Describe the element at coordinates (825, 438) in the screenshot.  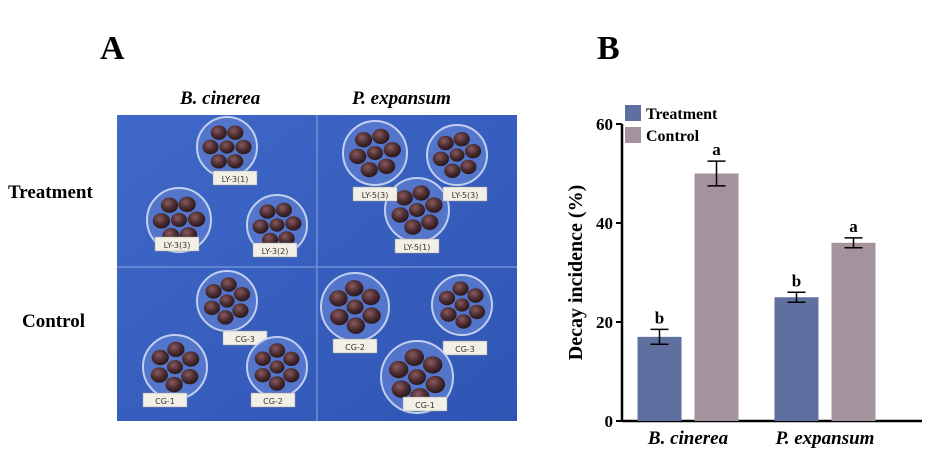
I see `x-tick-label: P. expansum` at that location.